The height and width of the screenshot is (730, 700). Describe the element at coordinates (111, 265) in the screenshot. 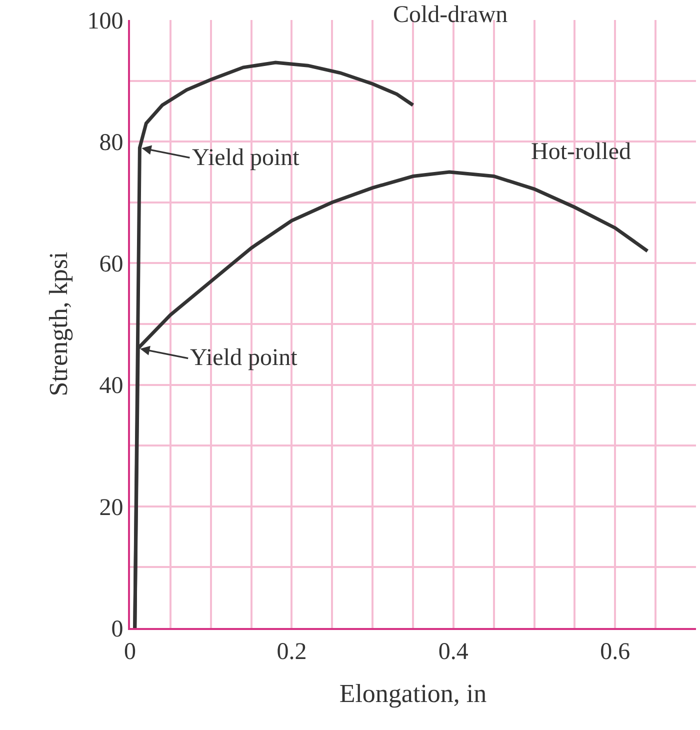

I see `y-tick-label: 60` at that location.